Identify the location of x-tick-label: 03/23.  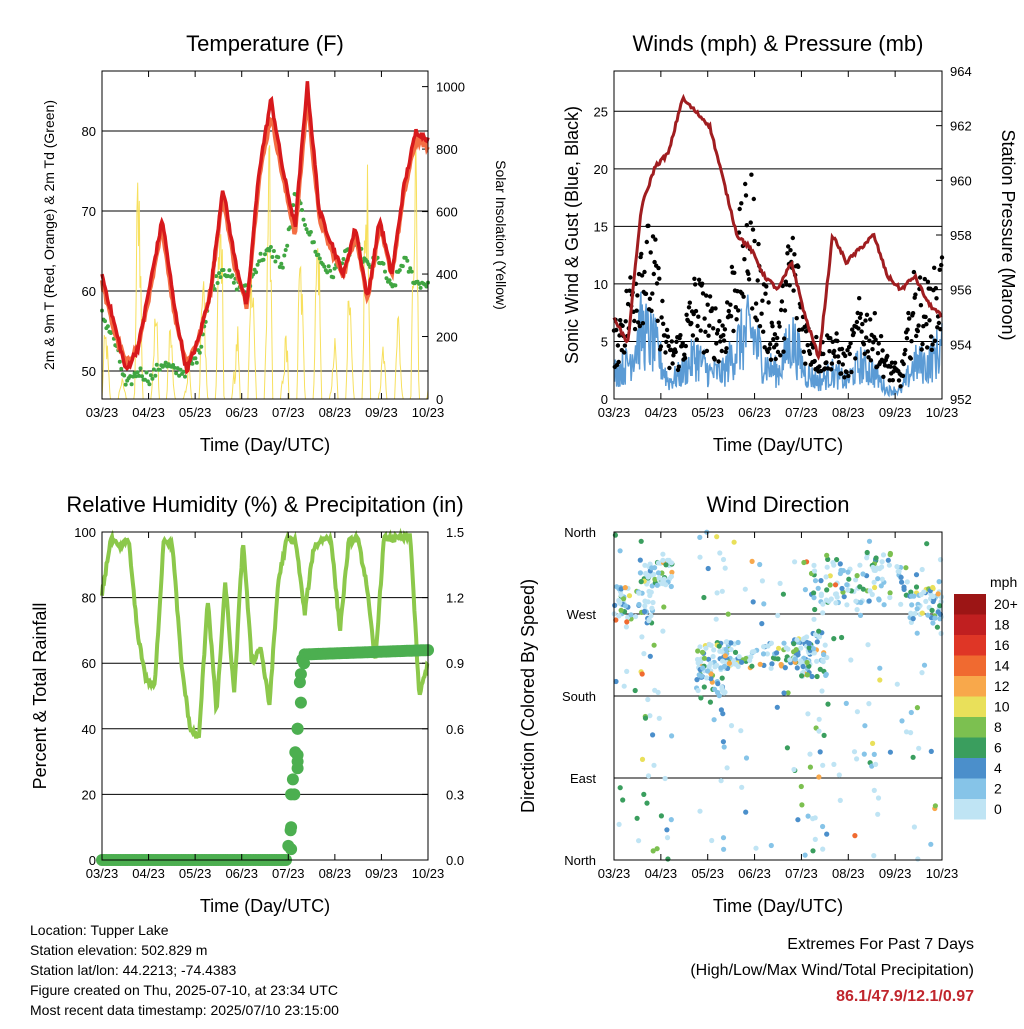
(102, 873).